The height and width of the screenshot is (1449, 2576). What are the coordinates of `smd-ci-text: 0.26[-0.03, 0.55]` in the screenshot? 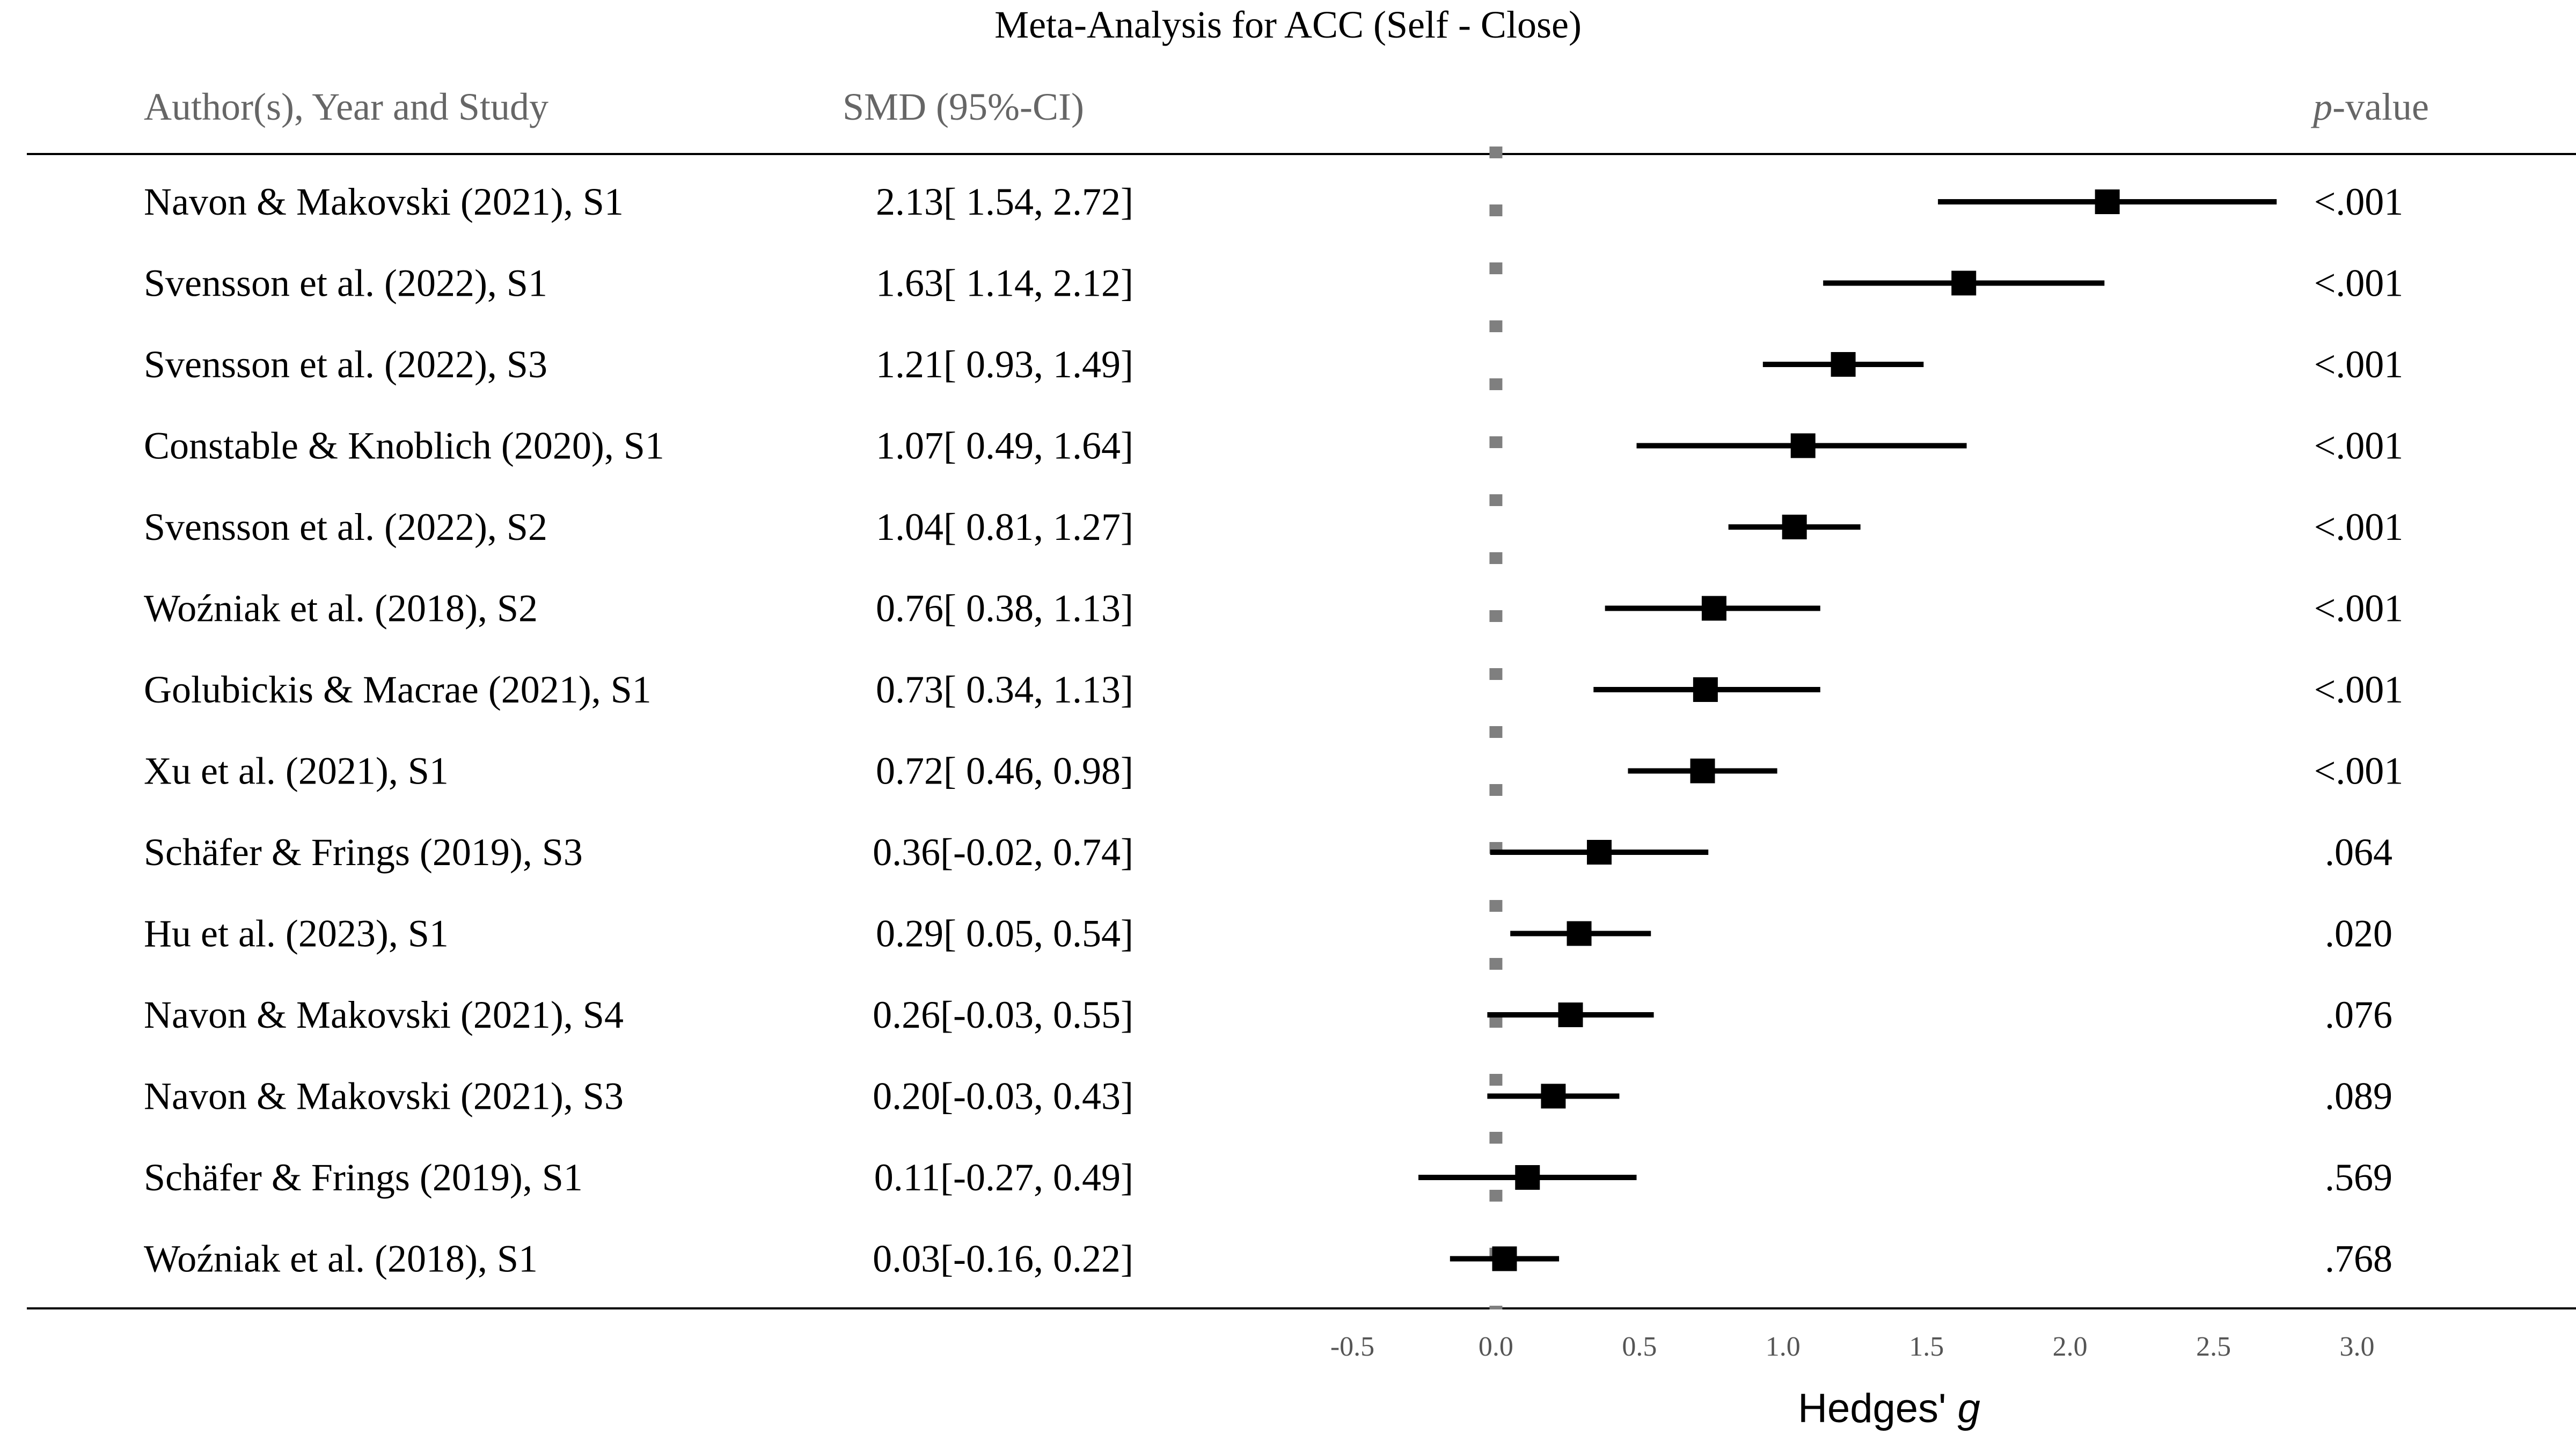 It's located at (1003, 1014).